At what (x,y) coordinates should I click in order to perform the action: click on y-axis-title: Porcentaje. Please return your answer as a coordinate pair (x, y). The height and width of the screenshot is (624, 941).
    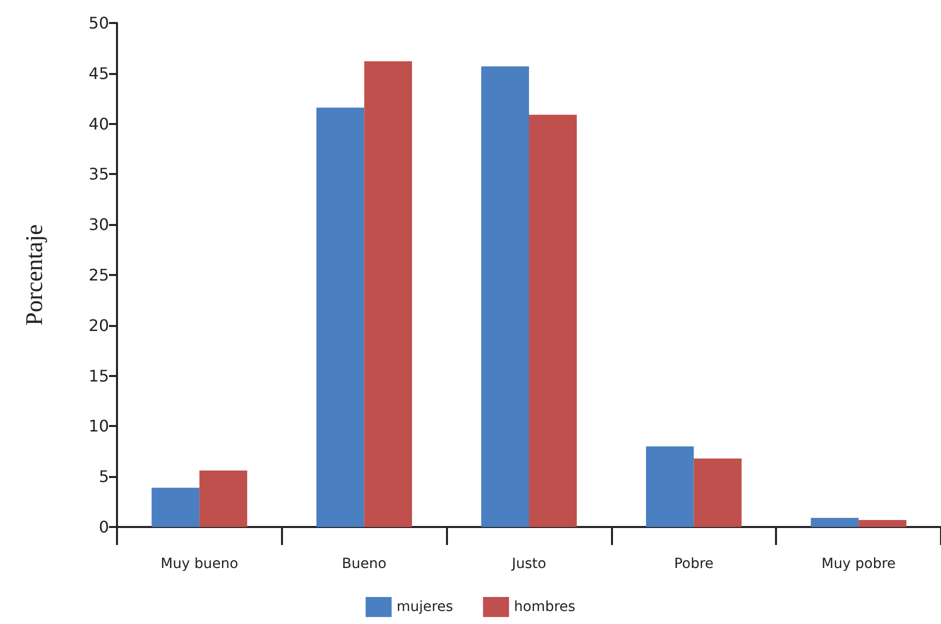
    Looking at the image, I should click on (35, 275).